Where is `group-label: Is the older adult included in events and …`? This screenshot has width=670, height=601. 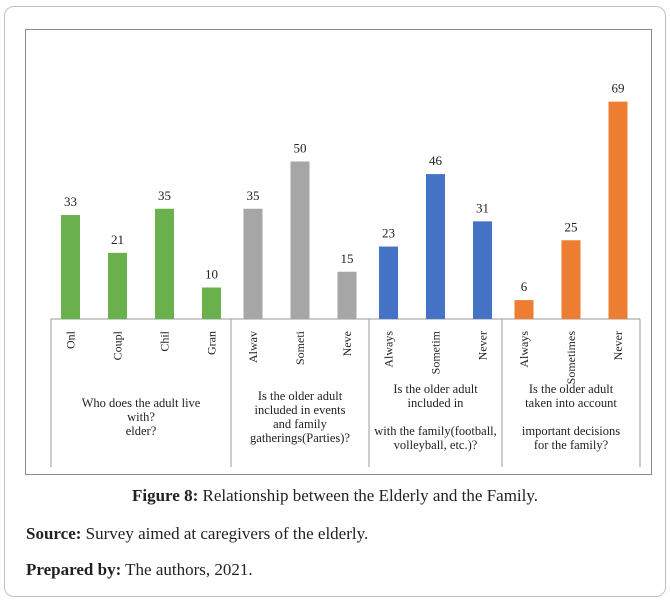 group-label: Is the older adult included in events and … is located at coordinates (300, 417).